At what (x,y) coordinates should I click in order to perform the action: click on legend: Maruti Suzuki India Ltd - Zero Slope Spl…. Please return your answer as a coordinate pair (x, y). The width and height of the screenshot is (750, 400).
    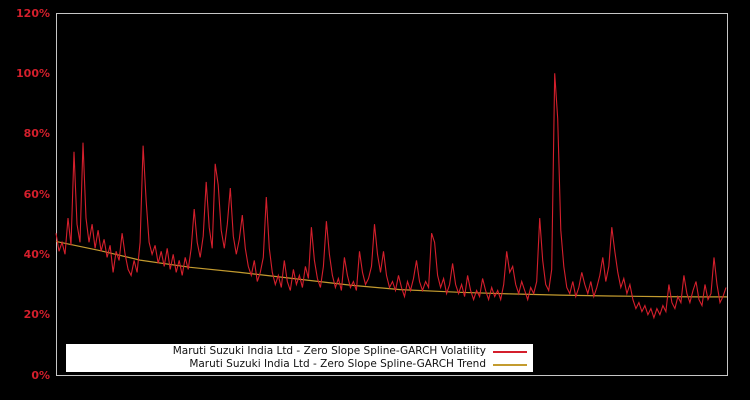
    Looking at the image, I should click on (299, 358).